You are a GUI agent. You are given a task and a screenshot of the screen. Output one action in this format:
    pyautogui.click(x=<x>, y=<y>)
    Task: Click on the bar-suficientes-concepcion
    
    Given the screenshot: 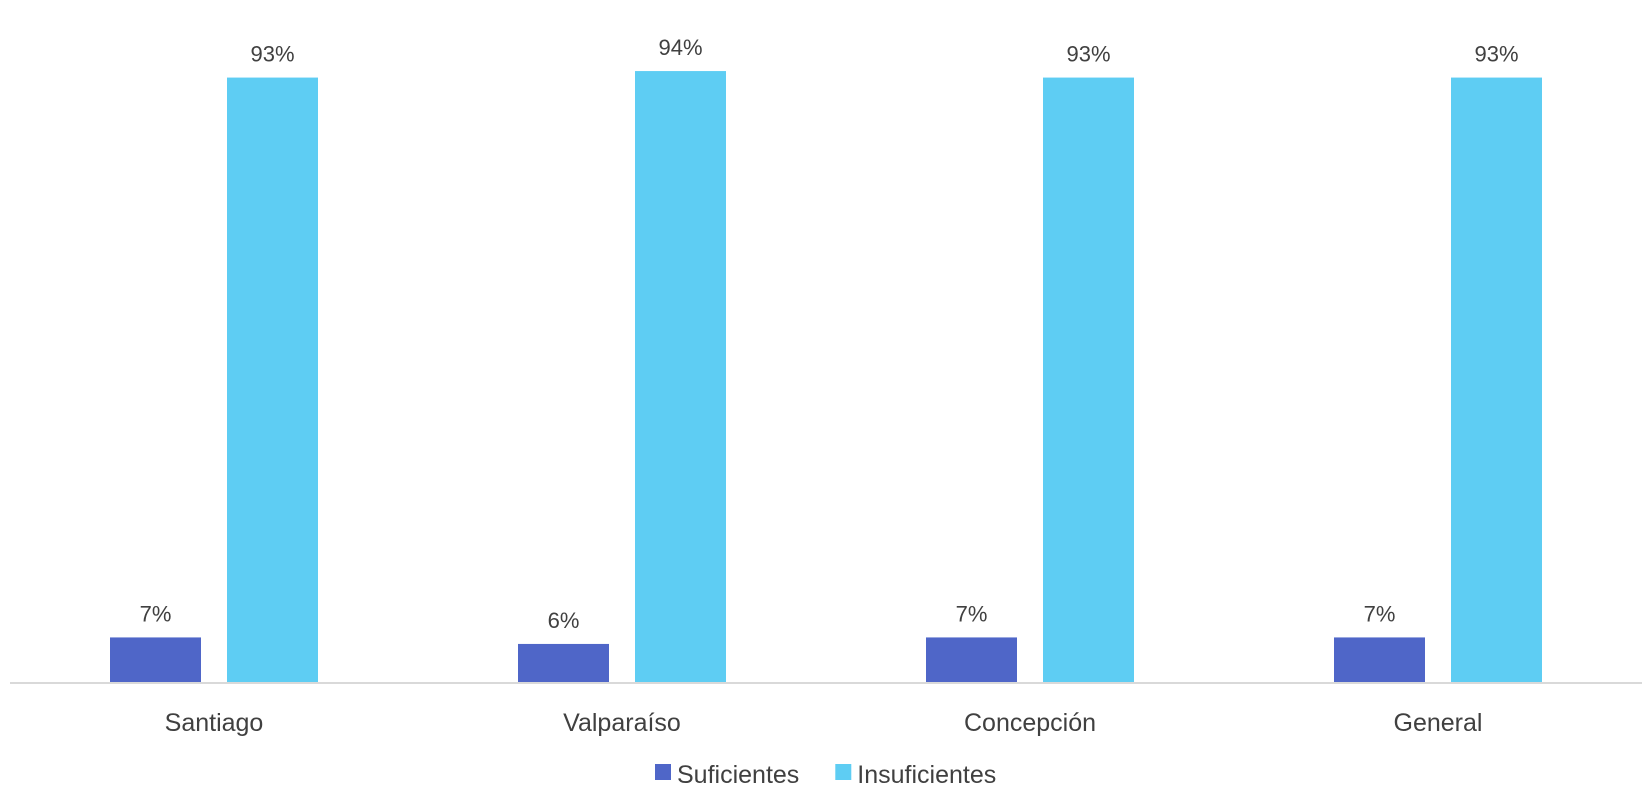 What is the action you would take?
    pyautogui.click(x=971, y=660)
    